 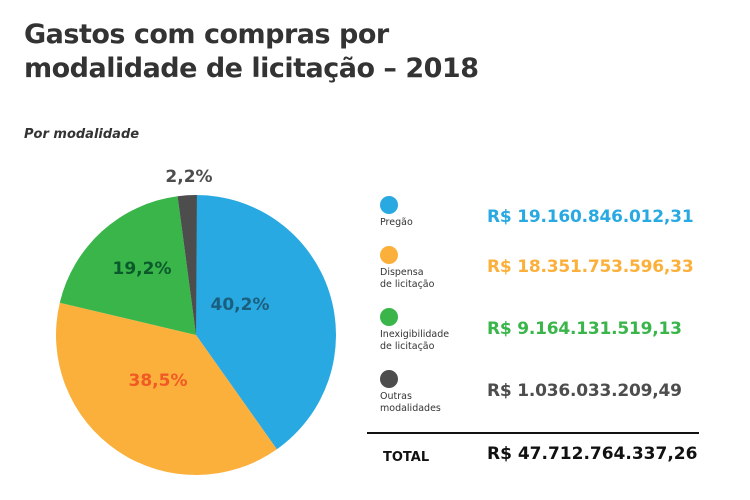 I want to click on legend-label: Outras modalidades, so click(x=410, y=402).